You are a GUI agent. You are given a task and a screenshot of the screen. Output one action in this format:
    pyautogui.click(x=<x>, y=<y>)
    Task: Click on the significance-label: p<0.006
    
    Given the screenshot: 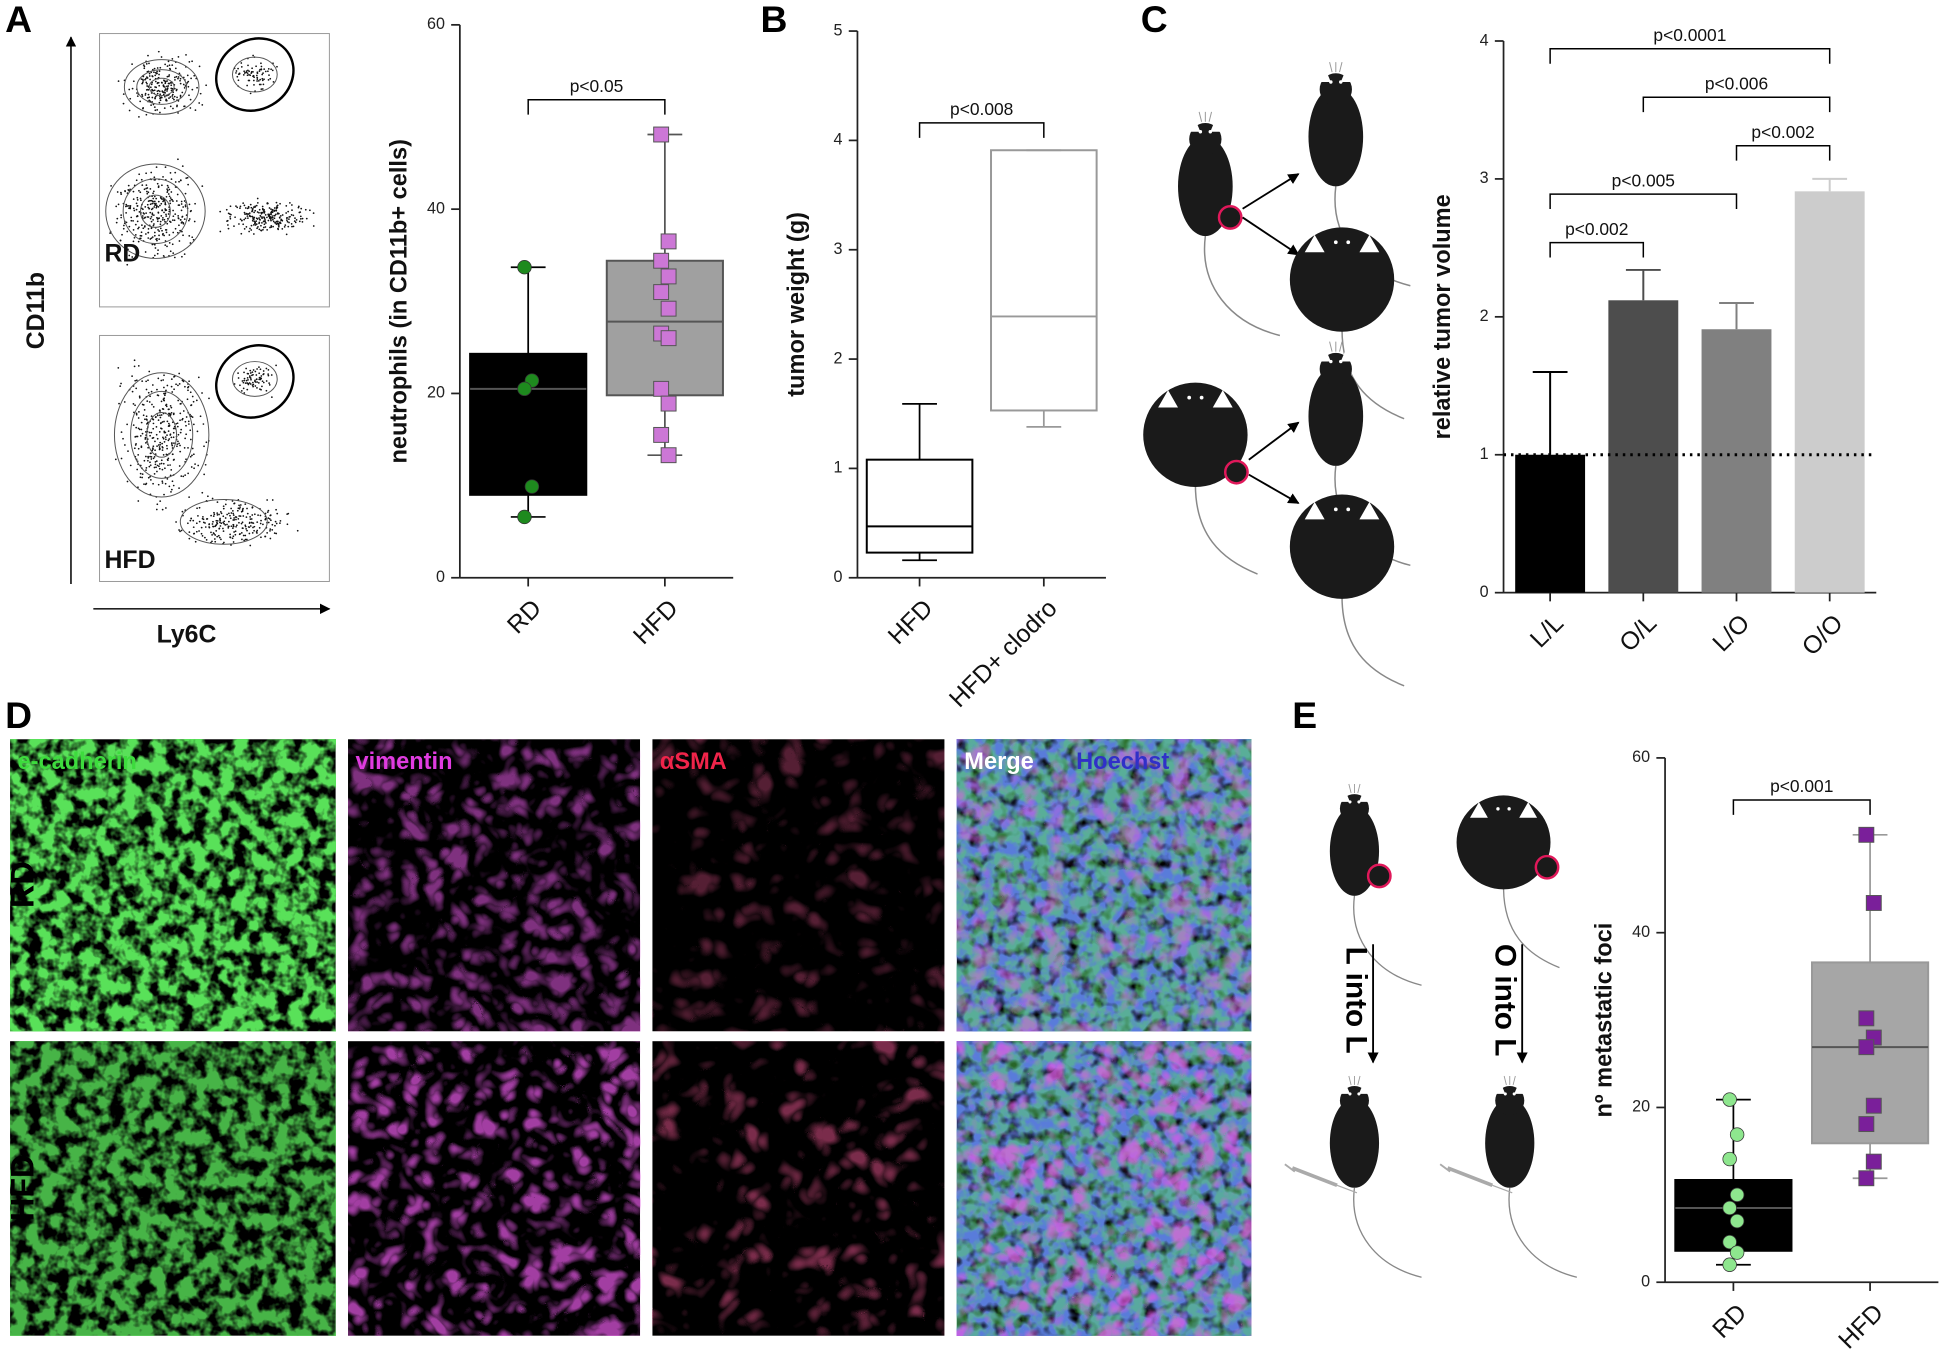 What is the action you would take?
    pyautogui.click(x=1736, y=83)
    